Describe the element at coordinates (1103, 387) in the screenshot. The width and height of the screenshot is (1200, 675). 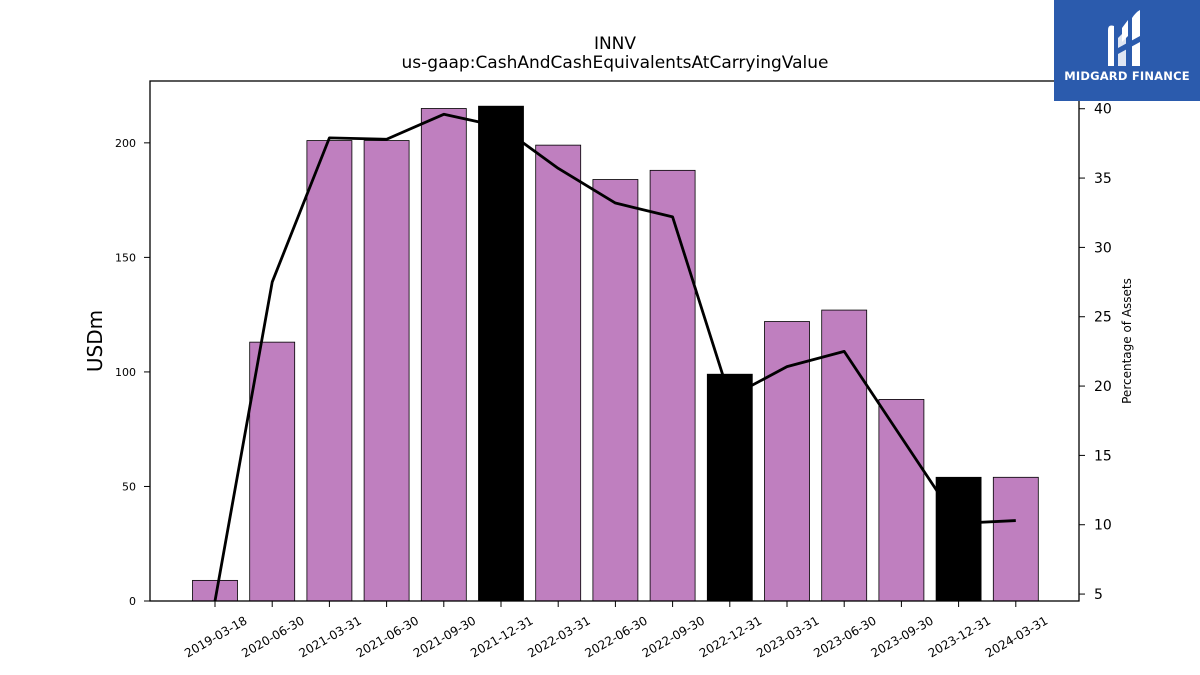
I see `y2-tick-label: 20` at that location.